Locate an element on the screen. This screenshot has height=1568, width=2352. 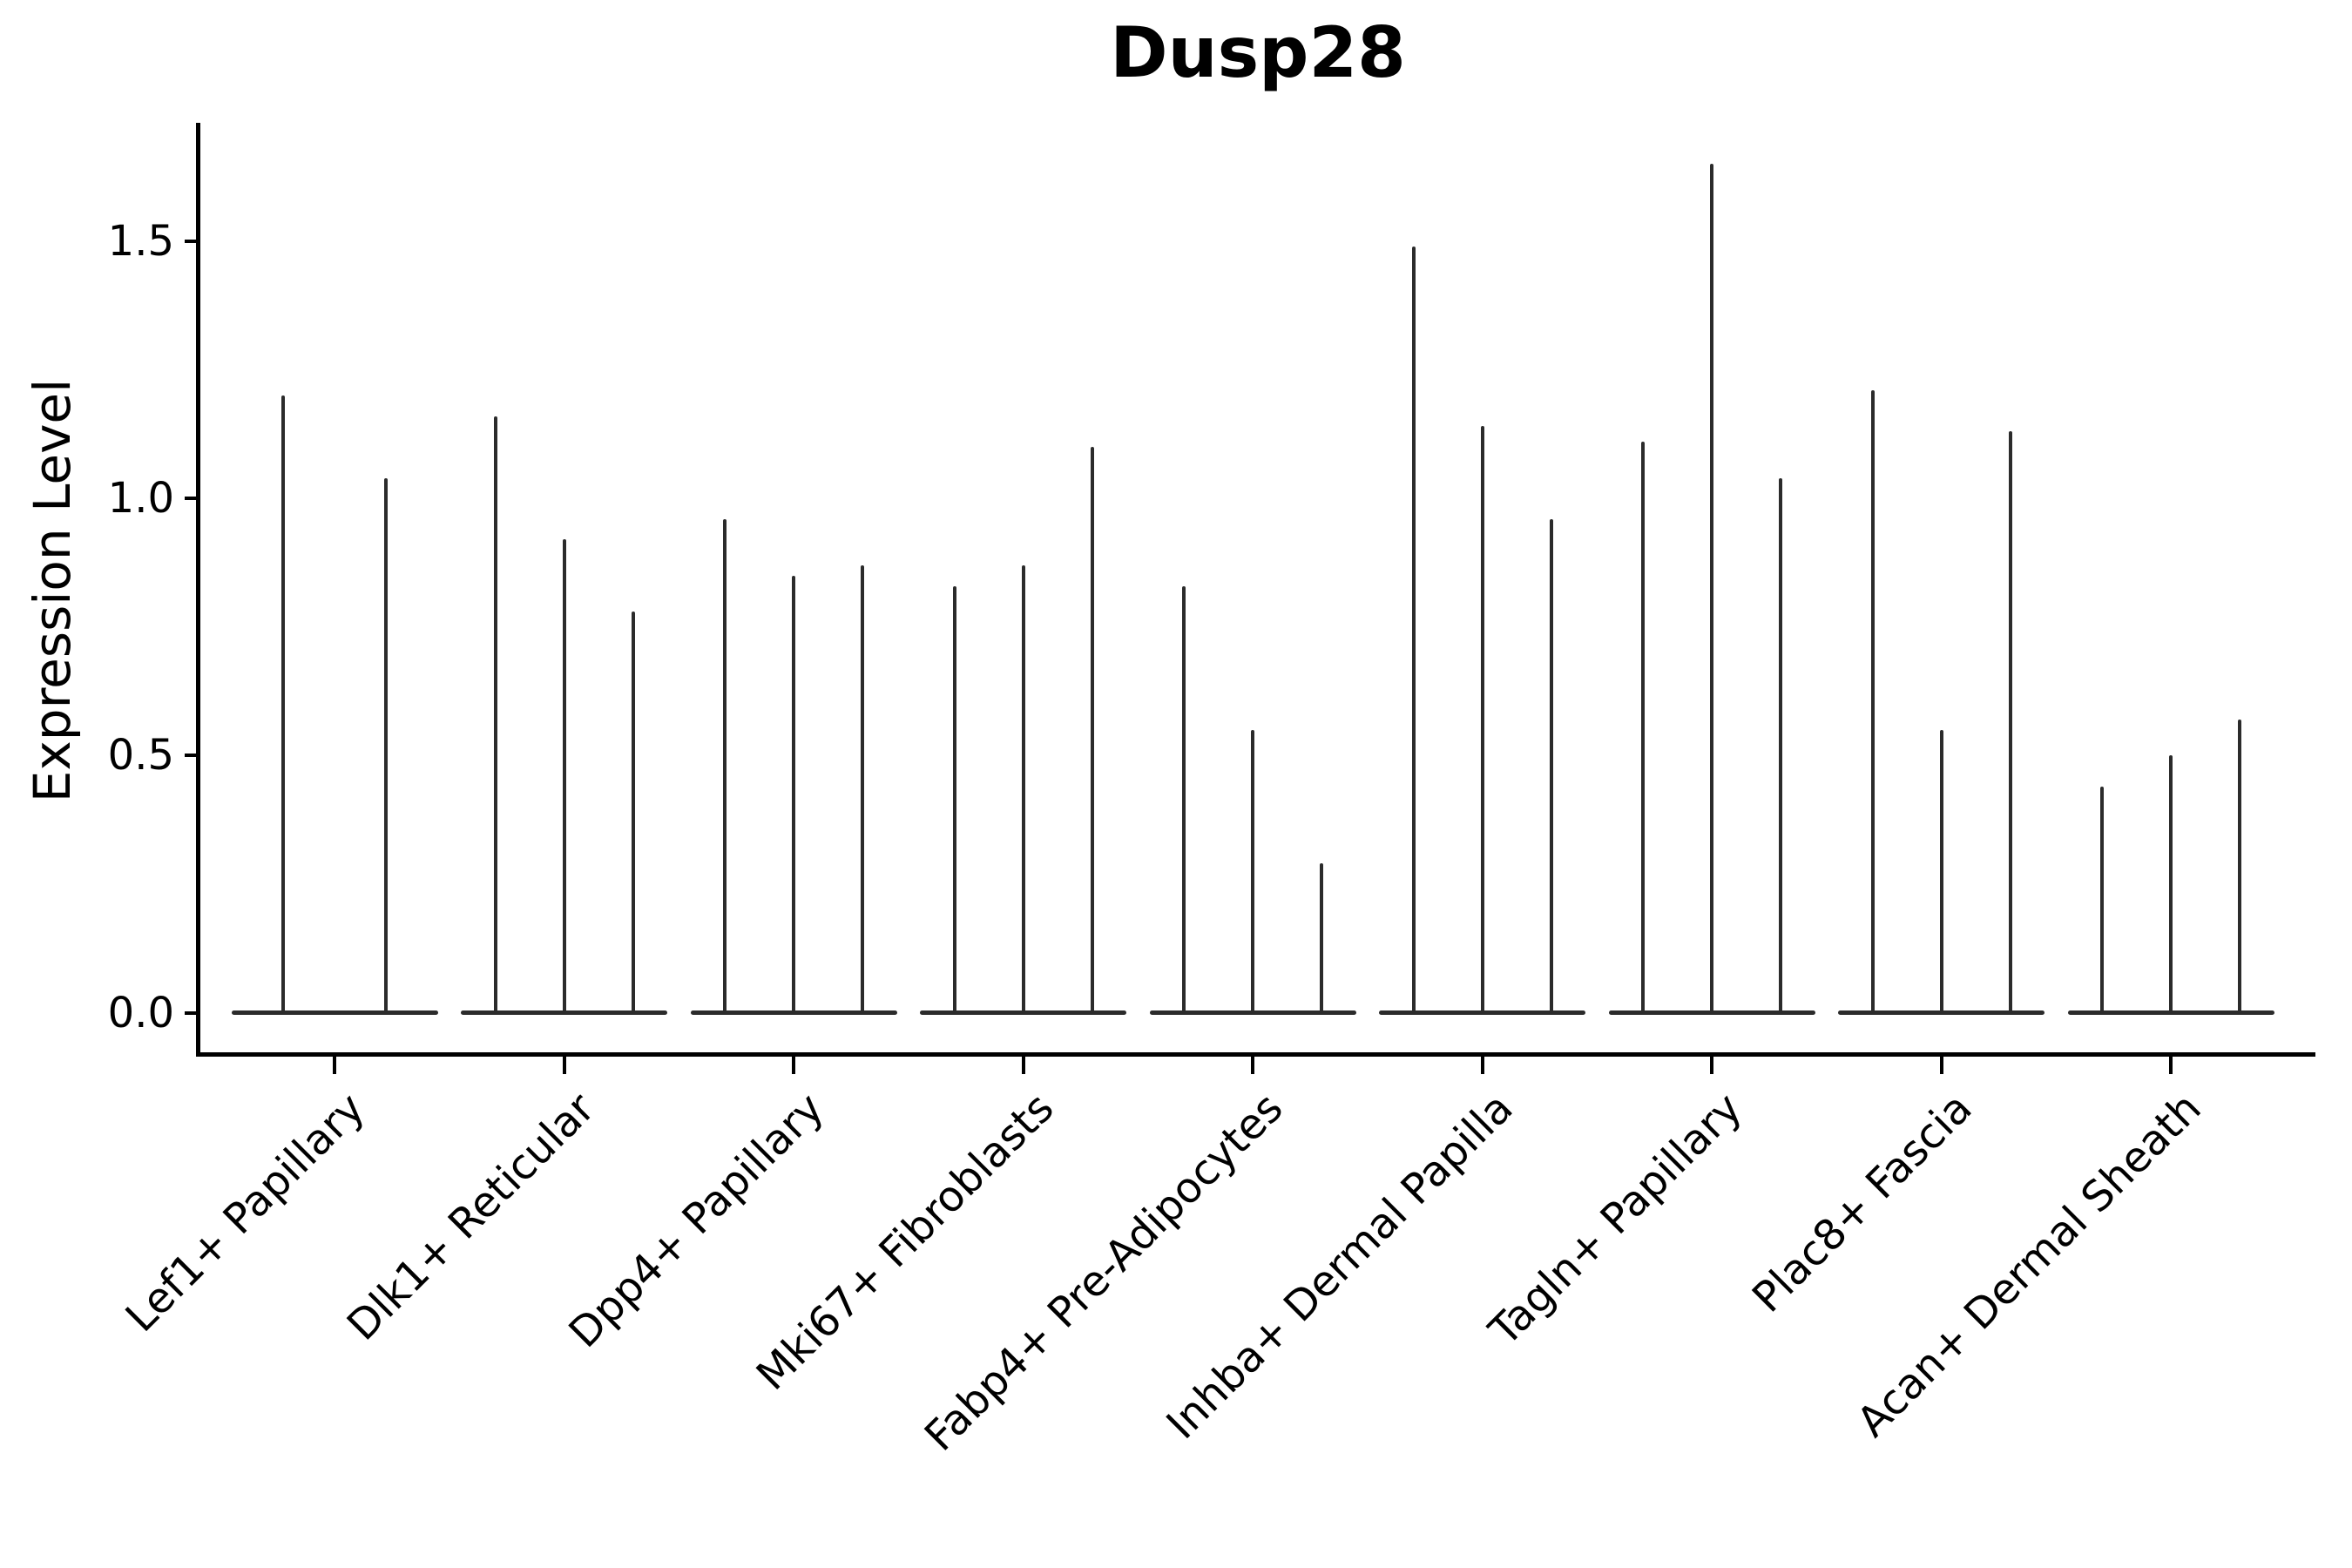
chart-title: Dusp28 is located at coordinates (1258, 52).